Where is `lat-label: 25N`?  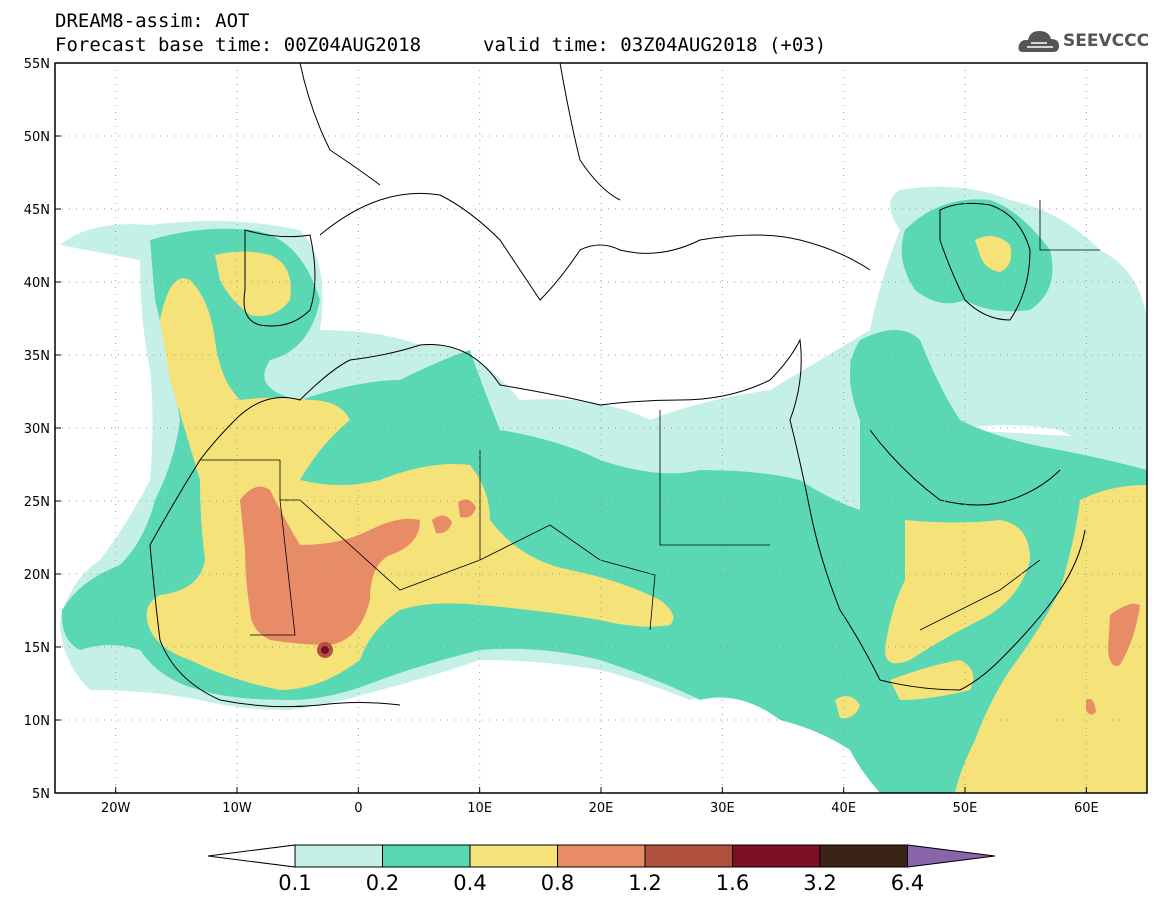
lat-label: 25N is located at coordinates (37, 502).